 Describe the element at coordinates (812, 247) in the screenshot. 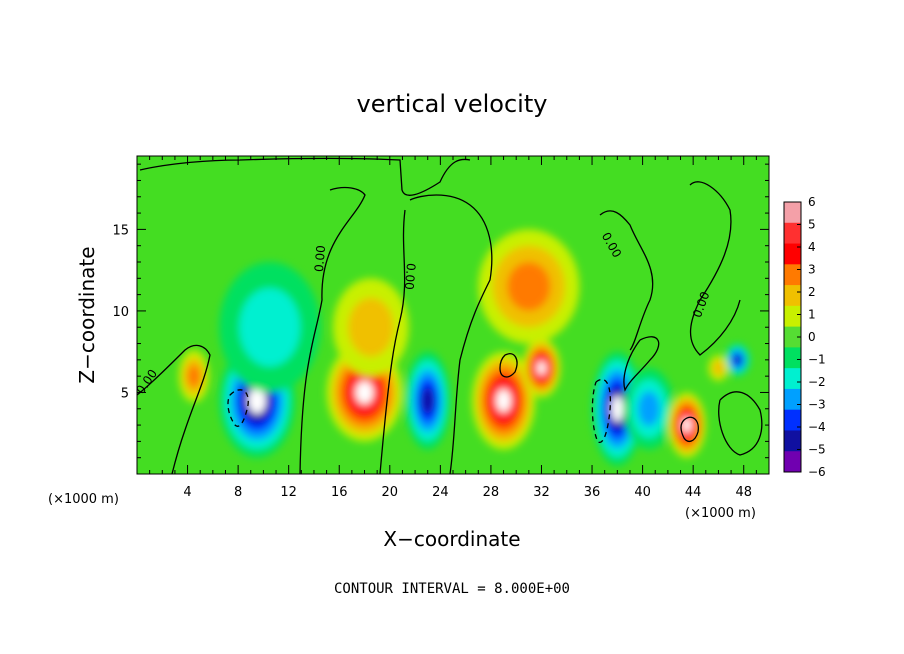

I see `colorbar-label: 4` at that location.